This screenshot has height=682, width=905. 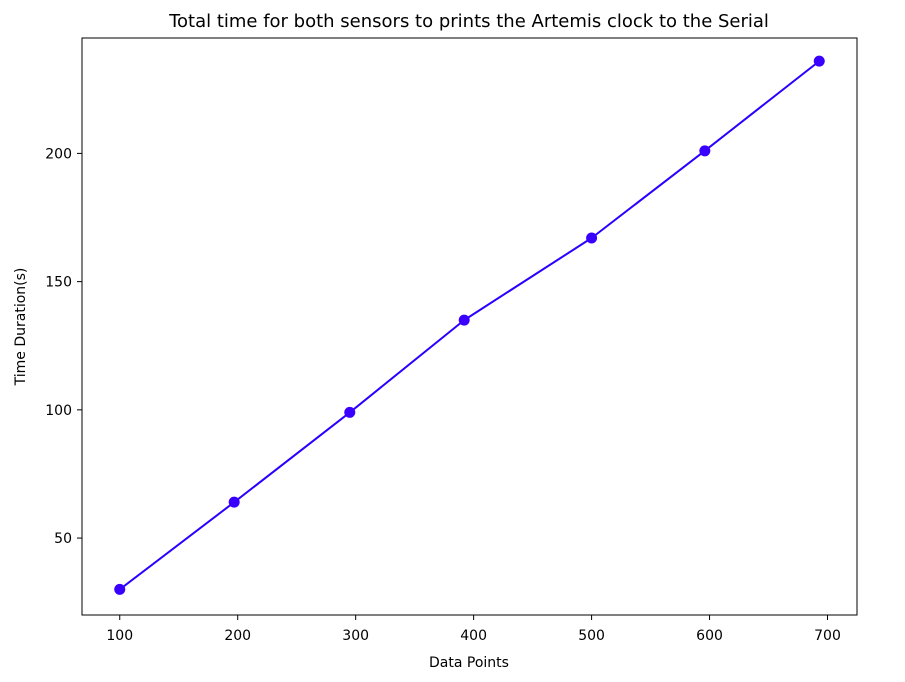 What do you see at coordinates (709, 636) in the screenshot?
I see `x-tick-label: 600` at bounding box center [709, 636].